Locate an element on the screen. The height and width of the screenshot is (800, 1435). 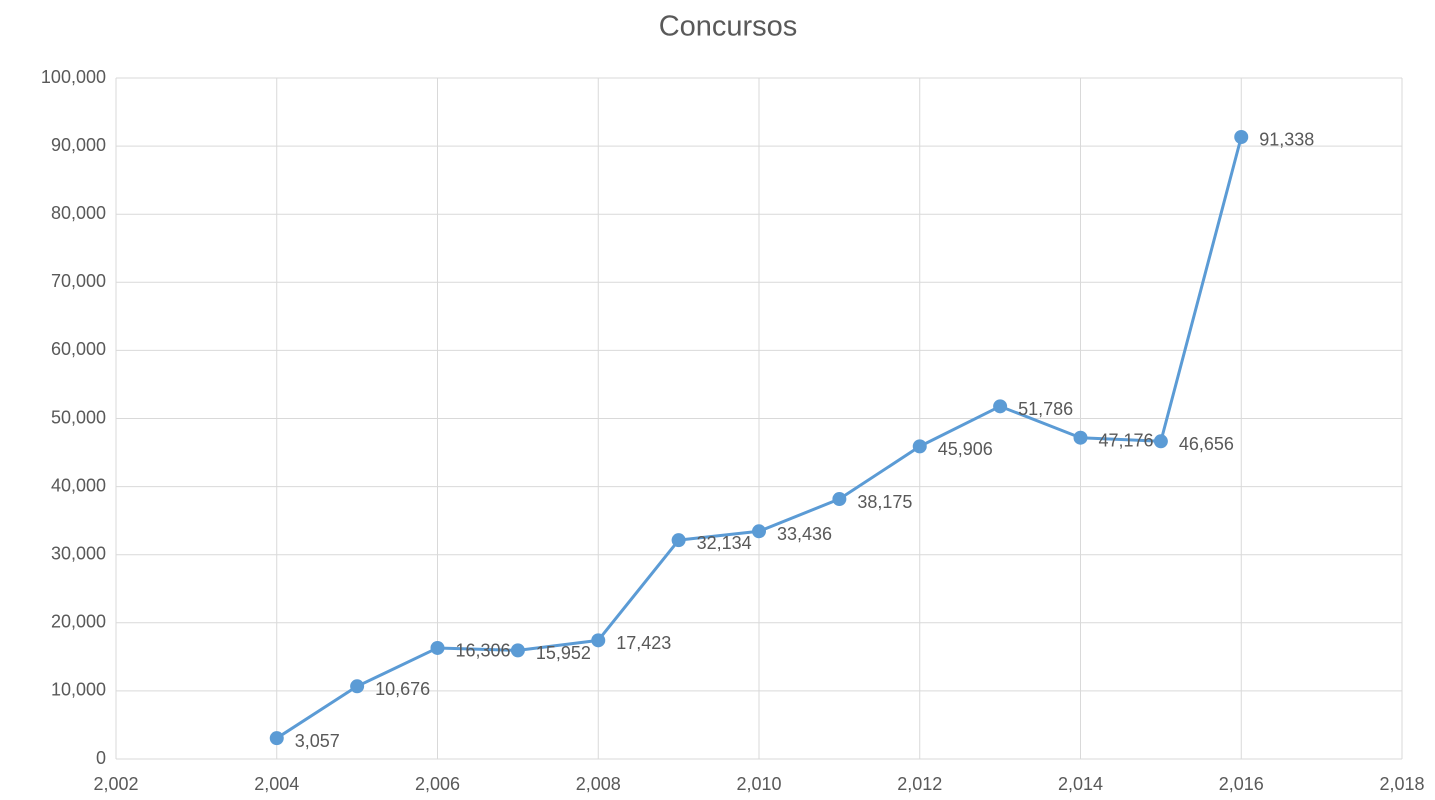
data-label: 15,952 is located at coordinates (563, 653).